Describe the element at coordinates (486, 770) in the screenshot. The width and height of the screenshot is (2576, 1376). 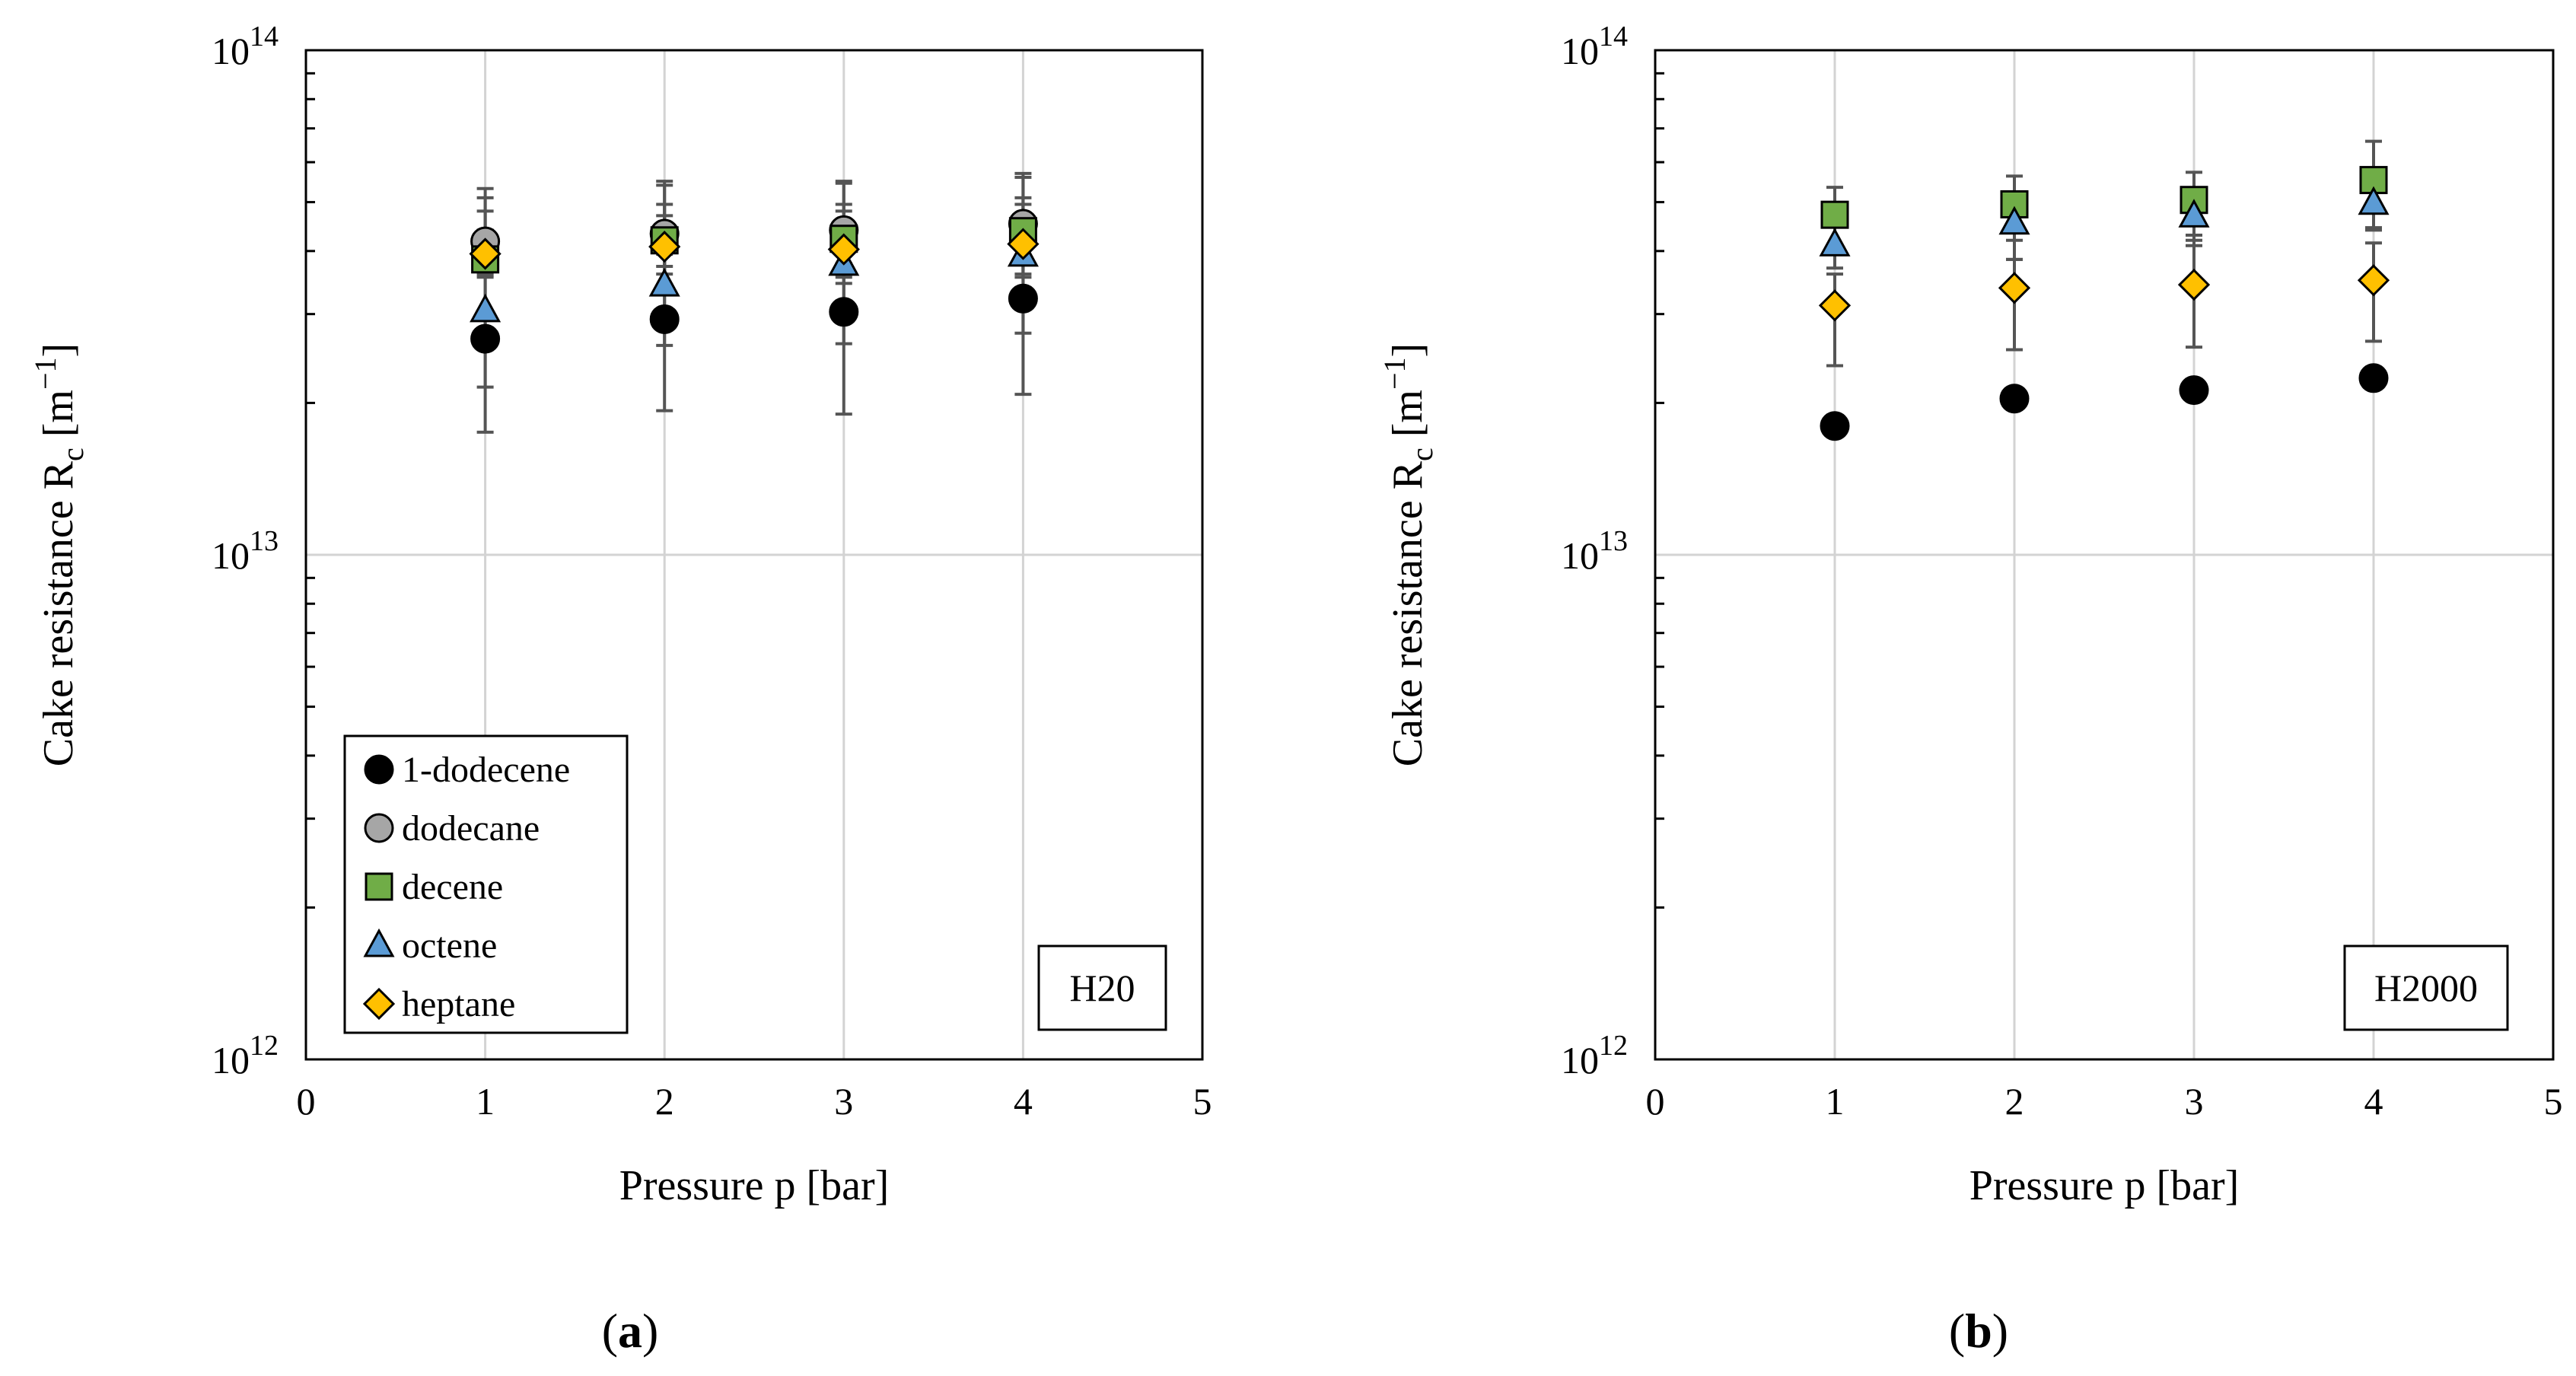
I see `legend-label-1-dodecene: 1-dodecene` at that location.